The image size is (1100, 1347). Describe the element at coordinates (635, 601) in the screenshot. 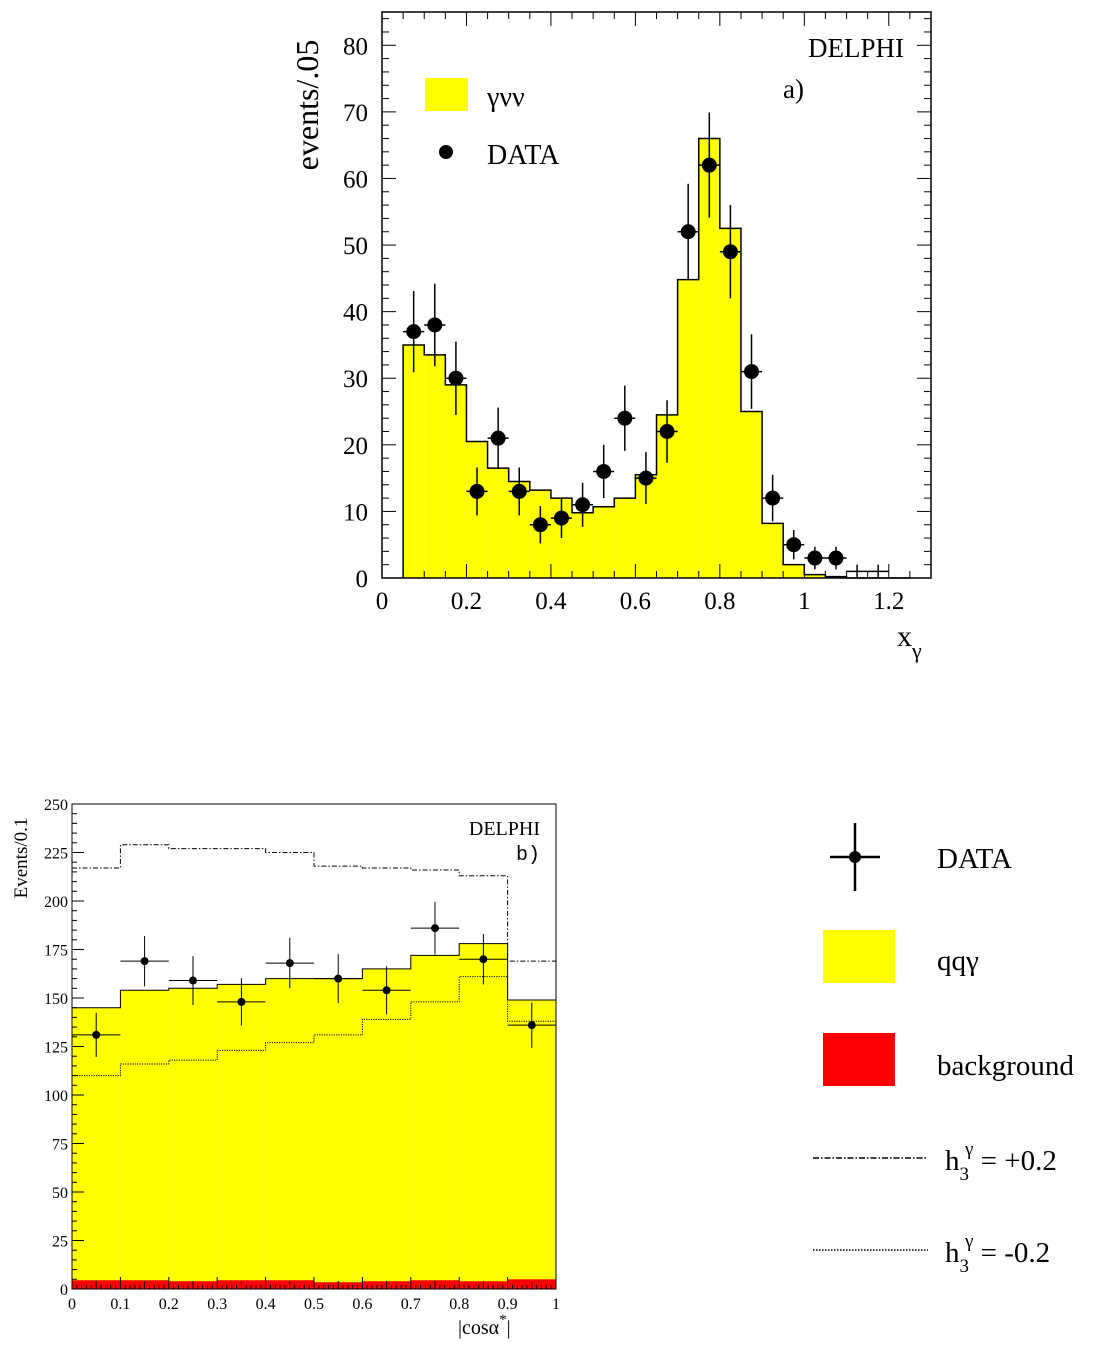

I see `a-x-tick-label: 0.6` at that location.